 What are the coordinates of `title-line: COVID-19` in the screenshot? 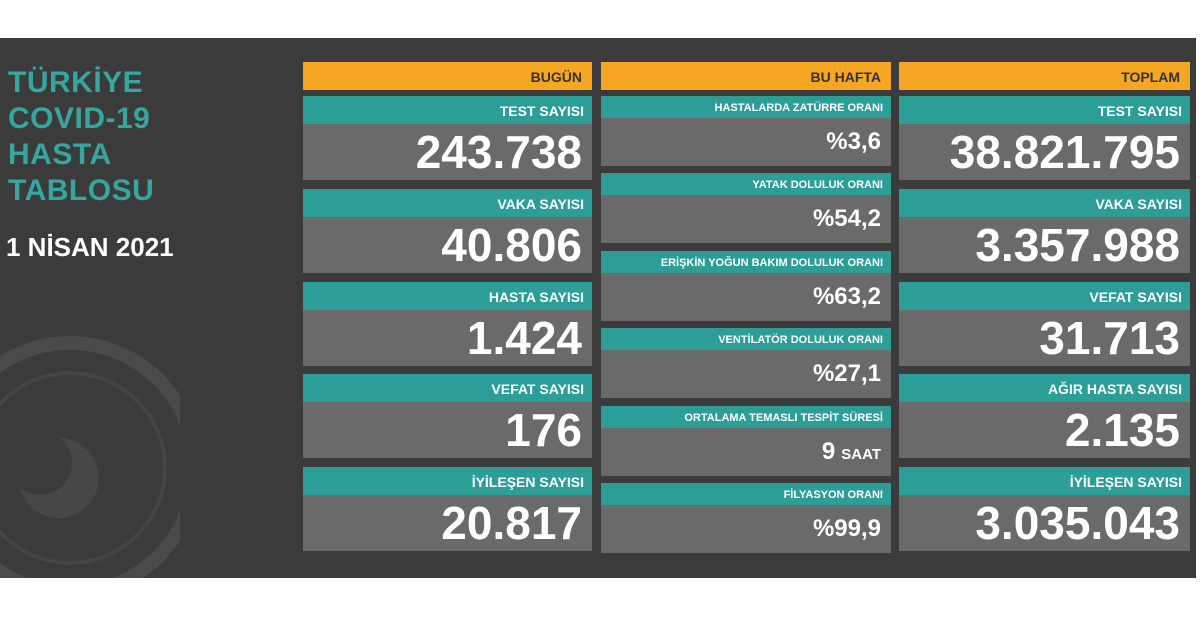 It's located at (79, 118).